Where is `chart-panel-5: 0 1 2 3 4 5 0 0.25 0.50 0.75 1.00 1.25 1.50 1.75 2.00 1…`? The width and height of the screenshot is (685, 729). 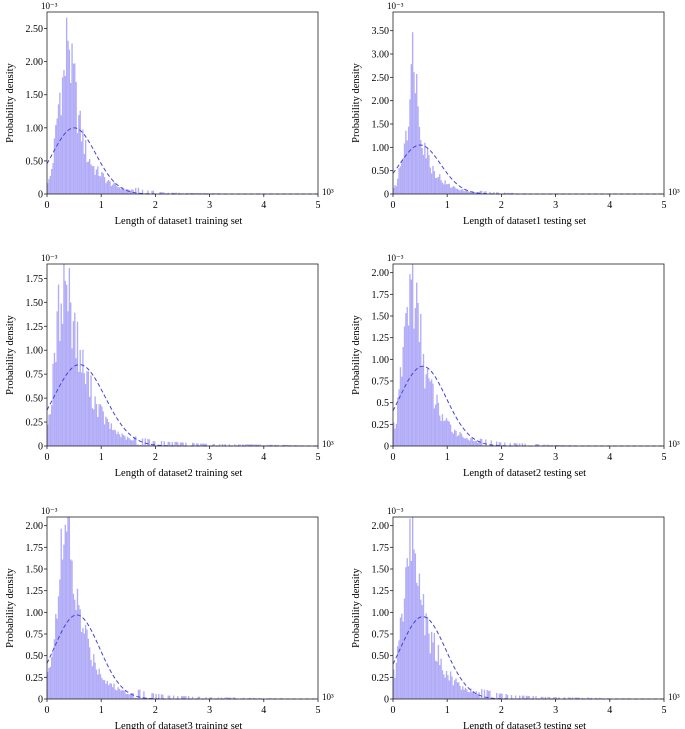
chart-panel-5: 0 1 2 3 4 5 0 0.25 0.50 0.75 1.00 1.25 1.50 1.75 2.00 1… is located at coordinates (169, 617).